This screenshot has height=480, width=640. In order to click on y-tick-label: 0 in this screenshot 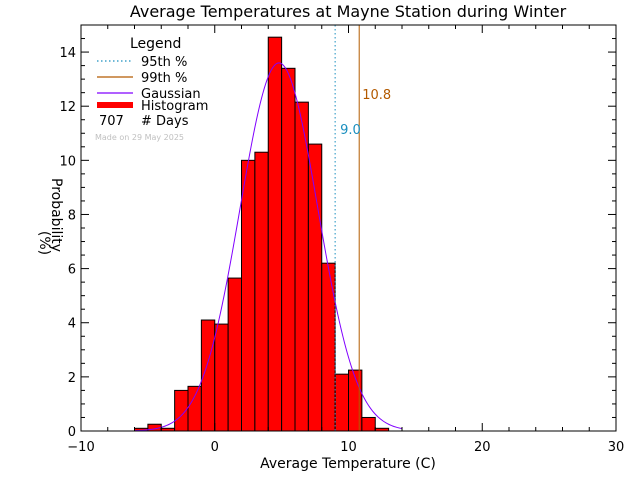, I will do `click(72, 432)`.